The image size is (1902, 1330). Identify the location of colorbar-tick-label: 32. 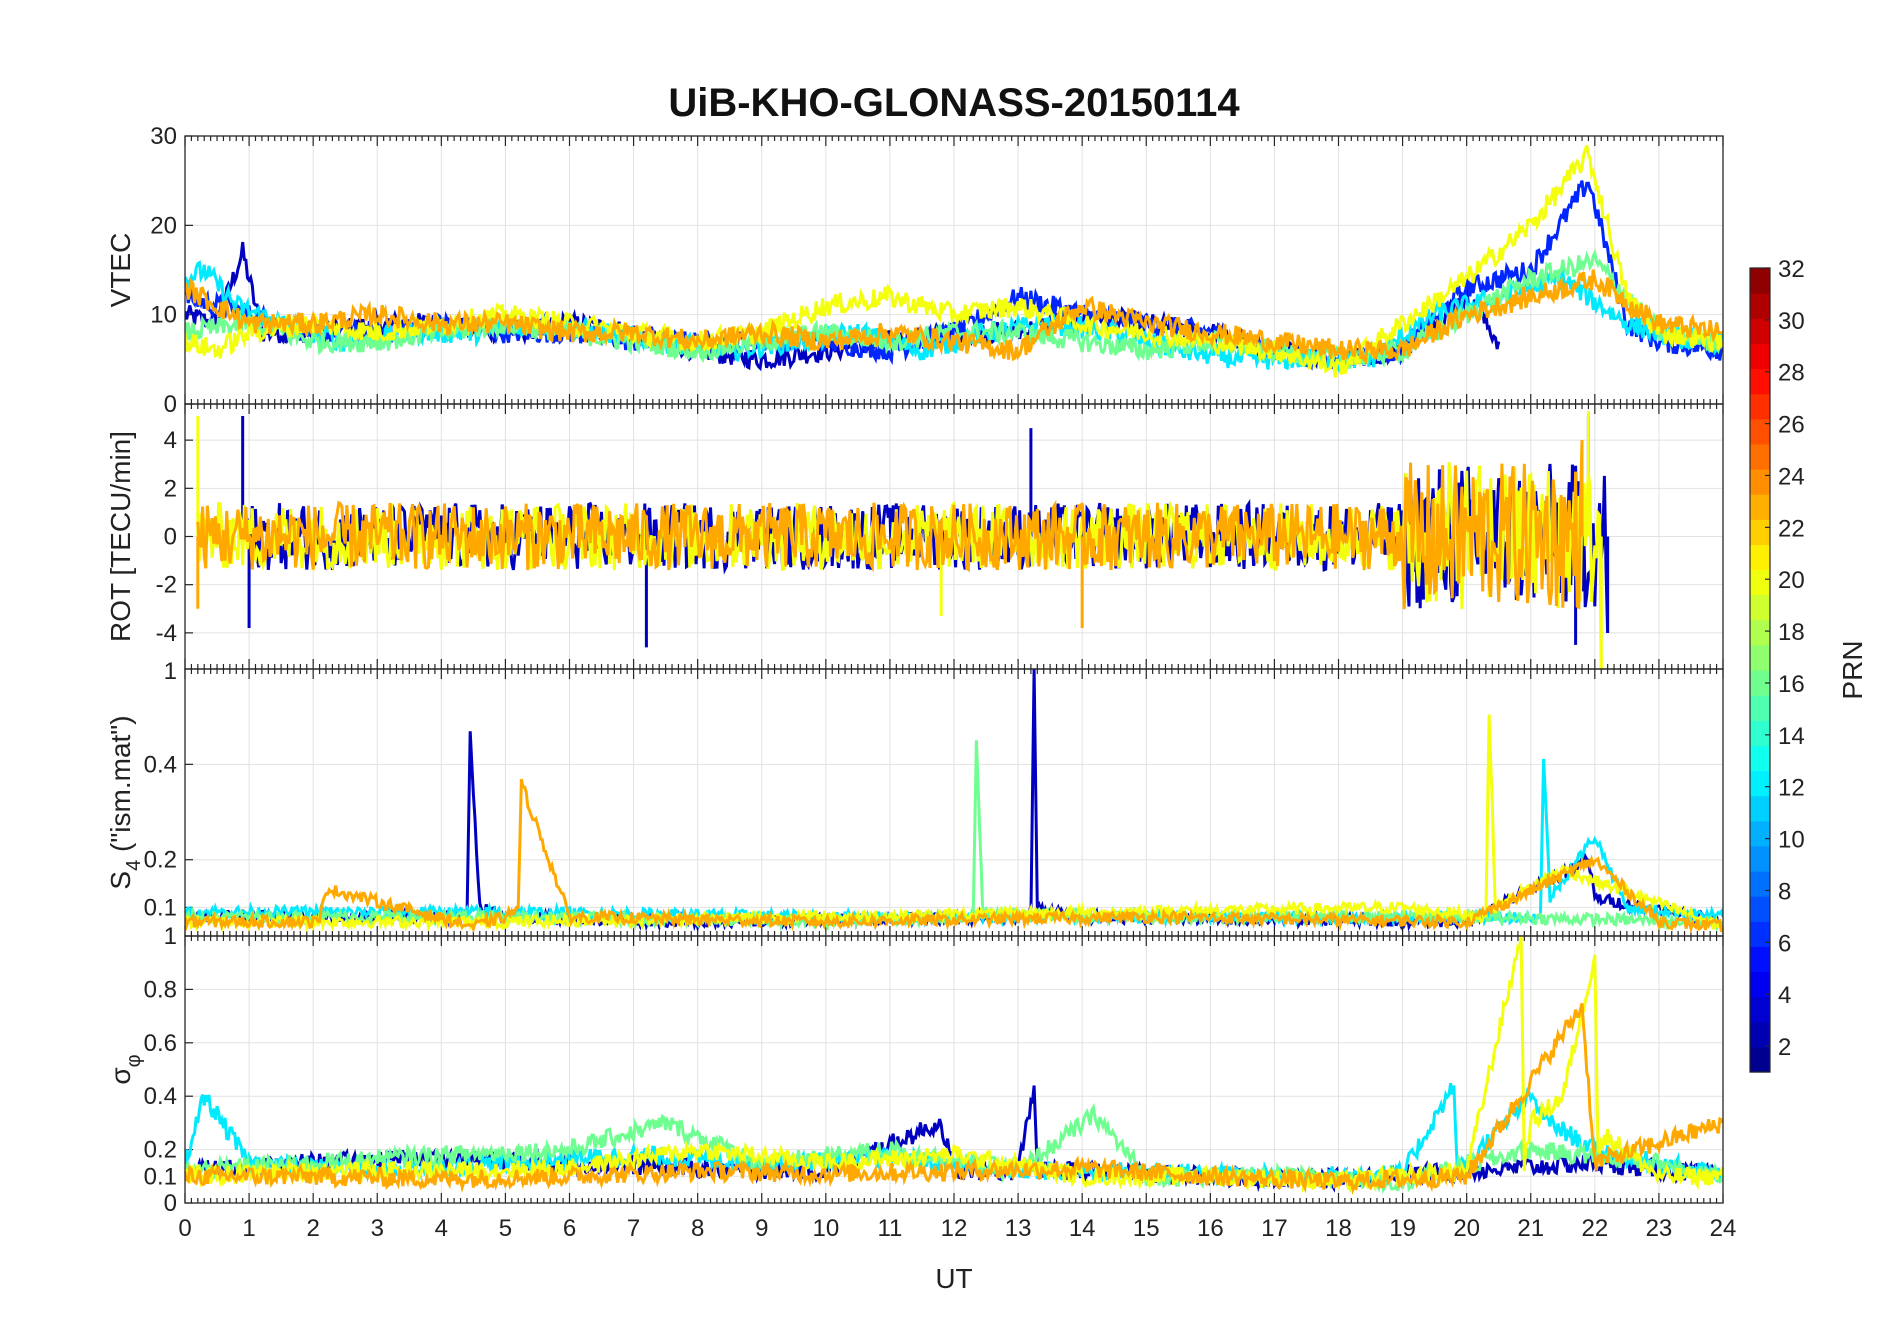
(1791, 269).